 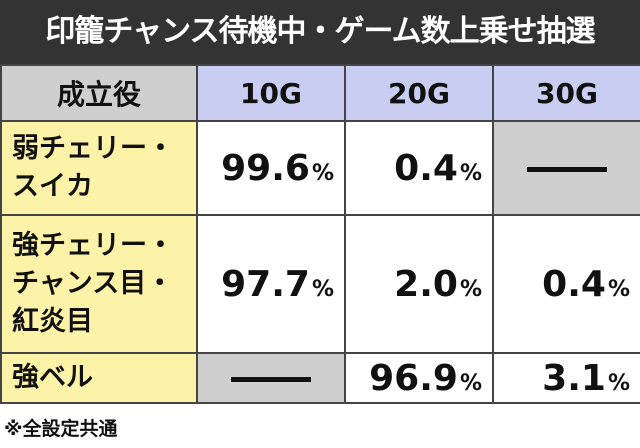 What do you see at coordinates (320, 32) in the screenshot?
I see `page-title: 印籠チャンス待機中・ゲーム数上乗せ抽選` at bounding box center [320, 32].